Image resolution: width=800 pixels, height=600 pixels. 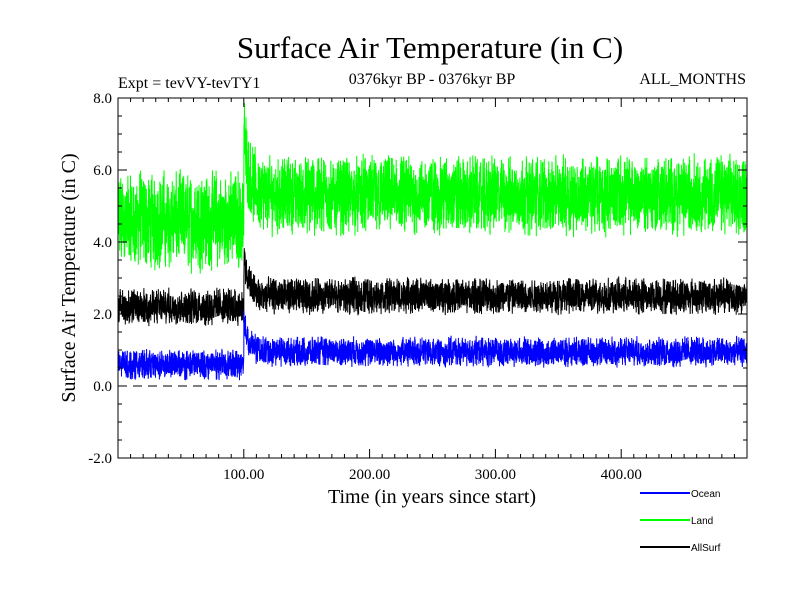 What do you see at coordinates (243, 475) in the screenshot?
I see `x-tick-label: 100.00` at bounding box center [243, 475].